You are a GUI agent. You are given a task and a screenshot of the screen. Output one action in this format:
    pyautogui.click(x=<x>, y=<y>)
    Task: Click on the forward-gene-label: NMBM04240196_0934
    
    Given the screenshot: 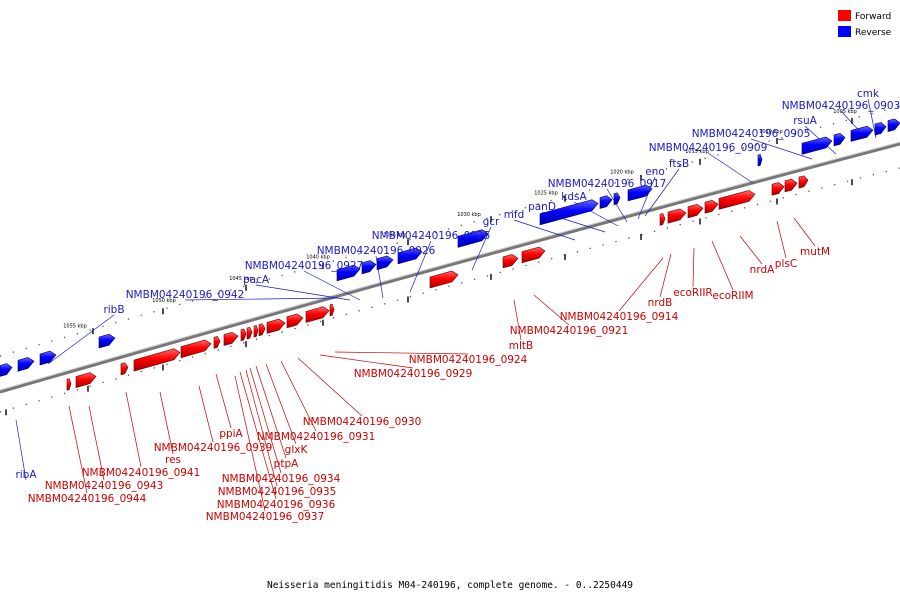 What is the action you would take?
    pyautogui.click(x=281, y=479)
    